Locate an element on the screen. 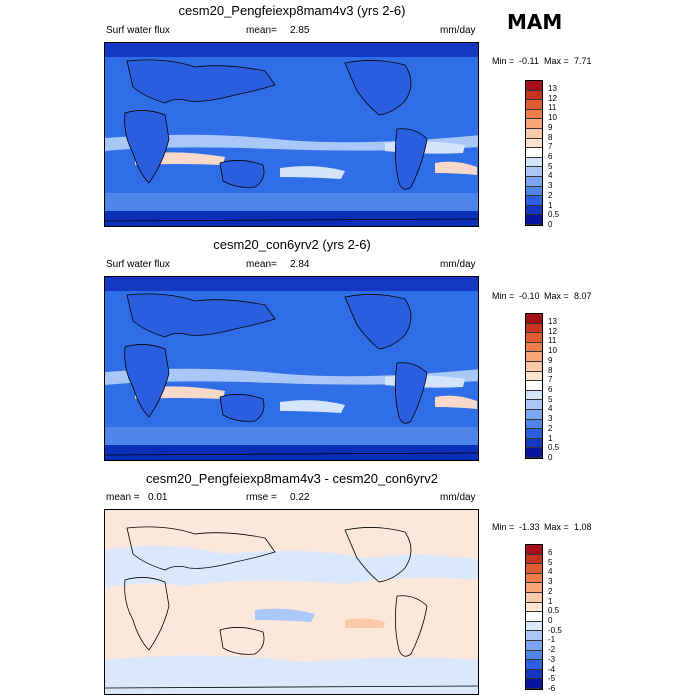 The image size is (700, 700). panel3-rmse-value: 0.22 is located at coordinates (300, 497).